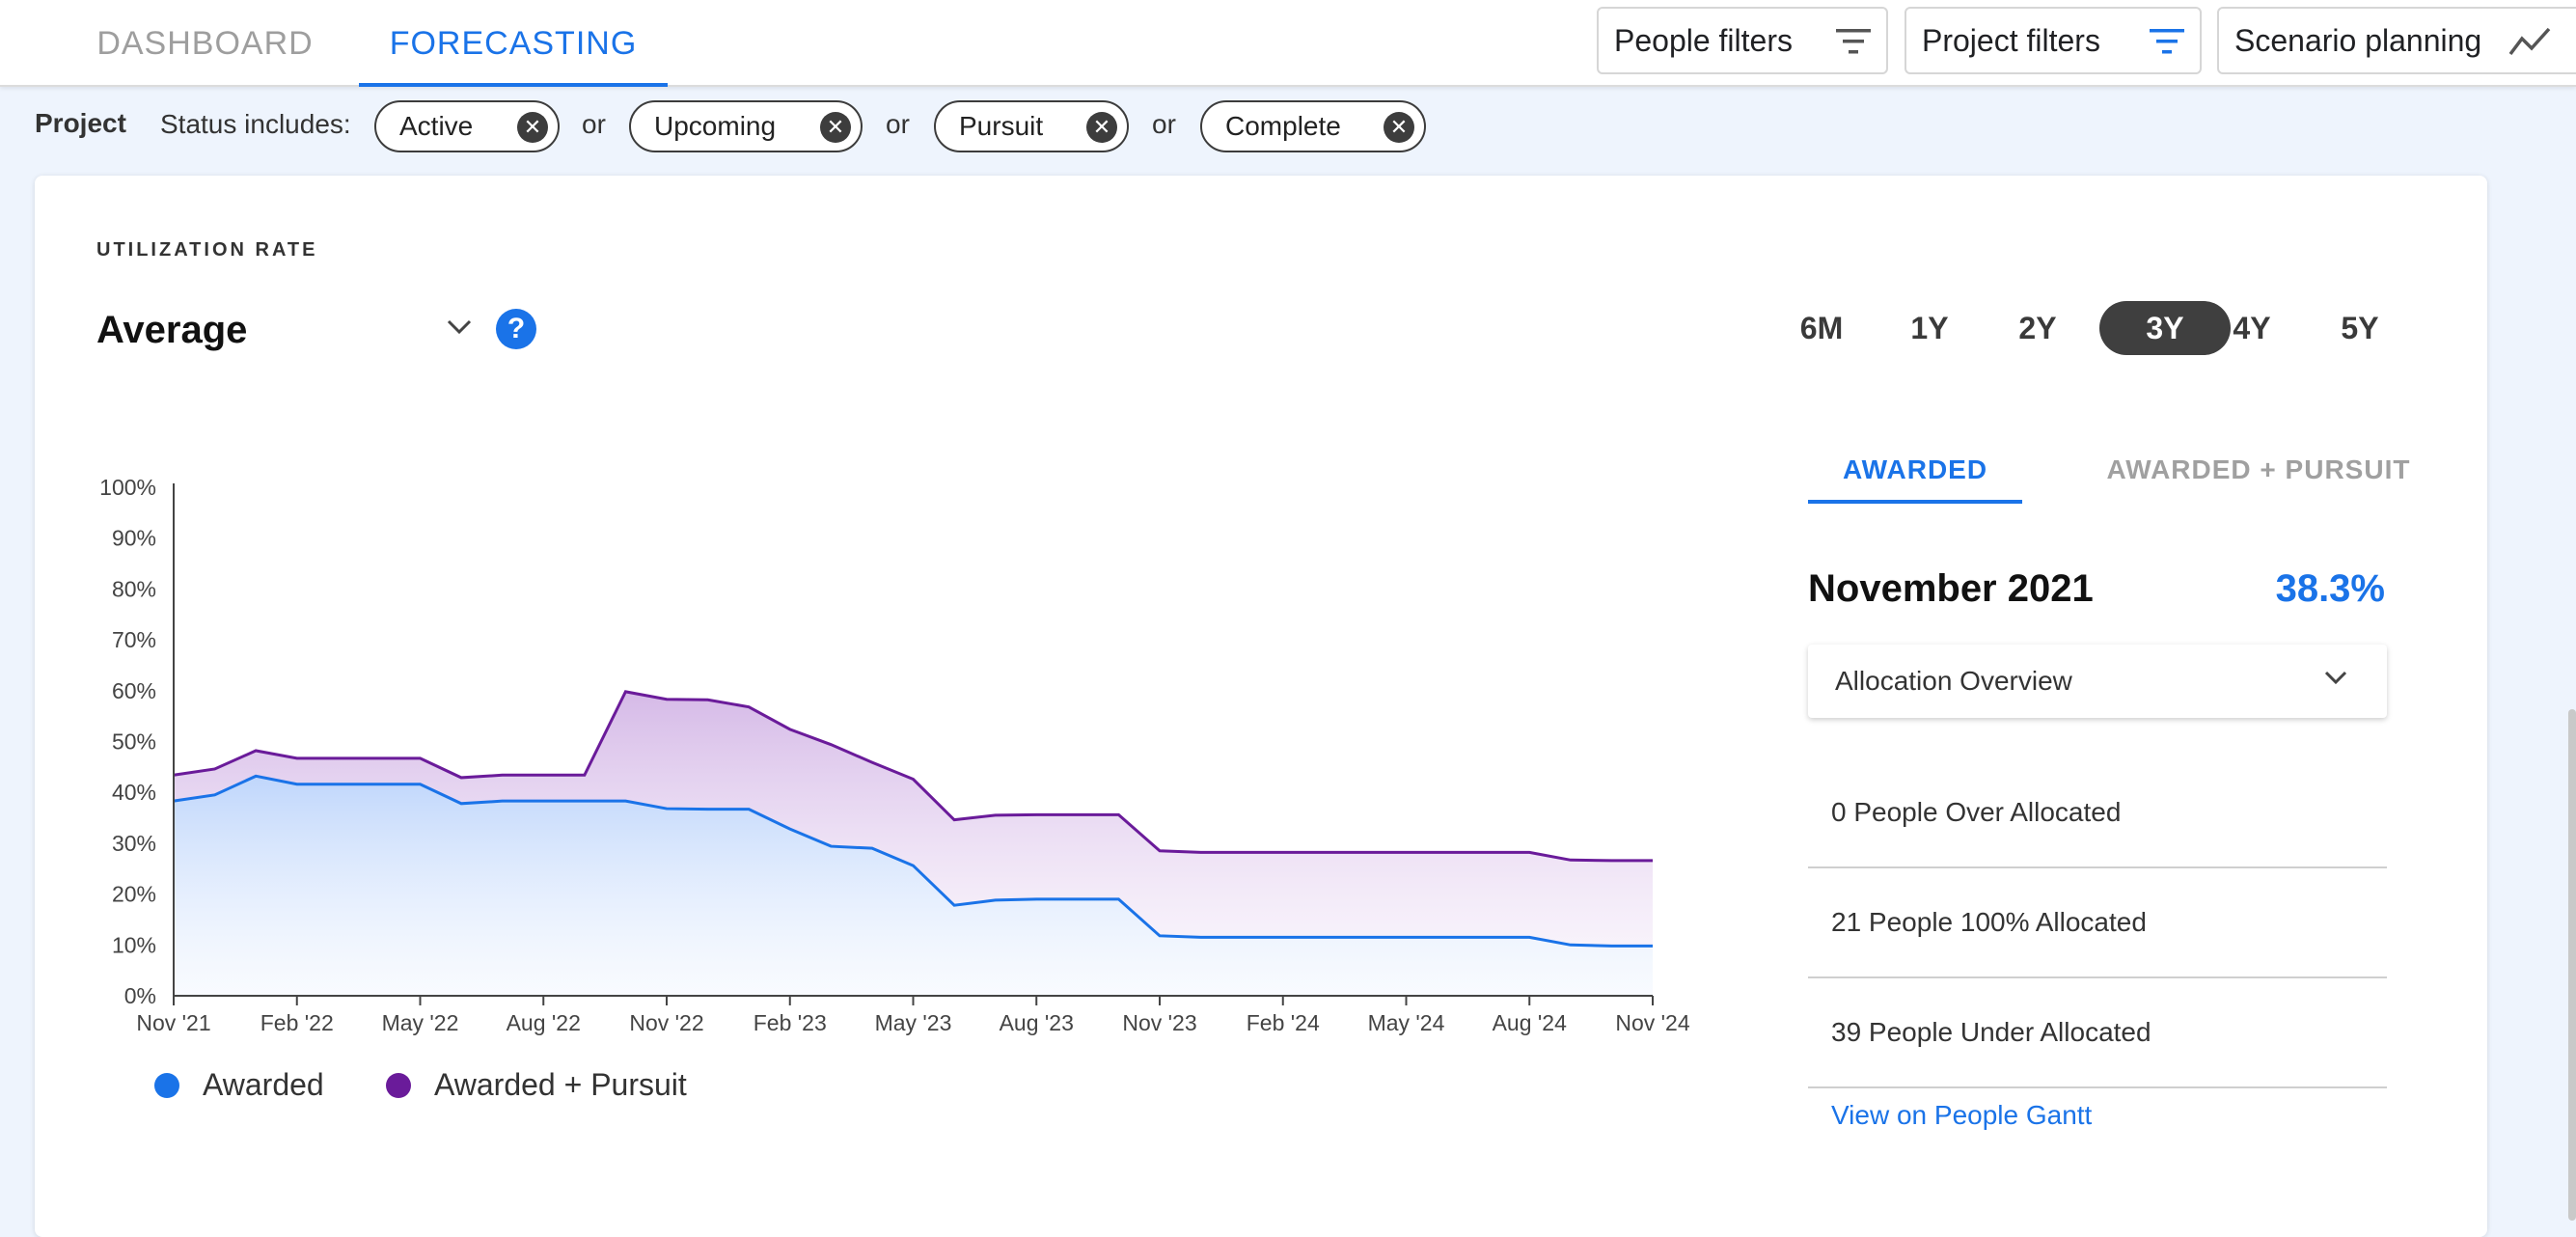 The width and height of the screenshot is (2576, 1237). What do you see at coordinates (134, 843) in the screenshot?
I see `y-tick-label: 30%` at bounding box center [134, 843].